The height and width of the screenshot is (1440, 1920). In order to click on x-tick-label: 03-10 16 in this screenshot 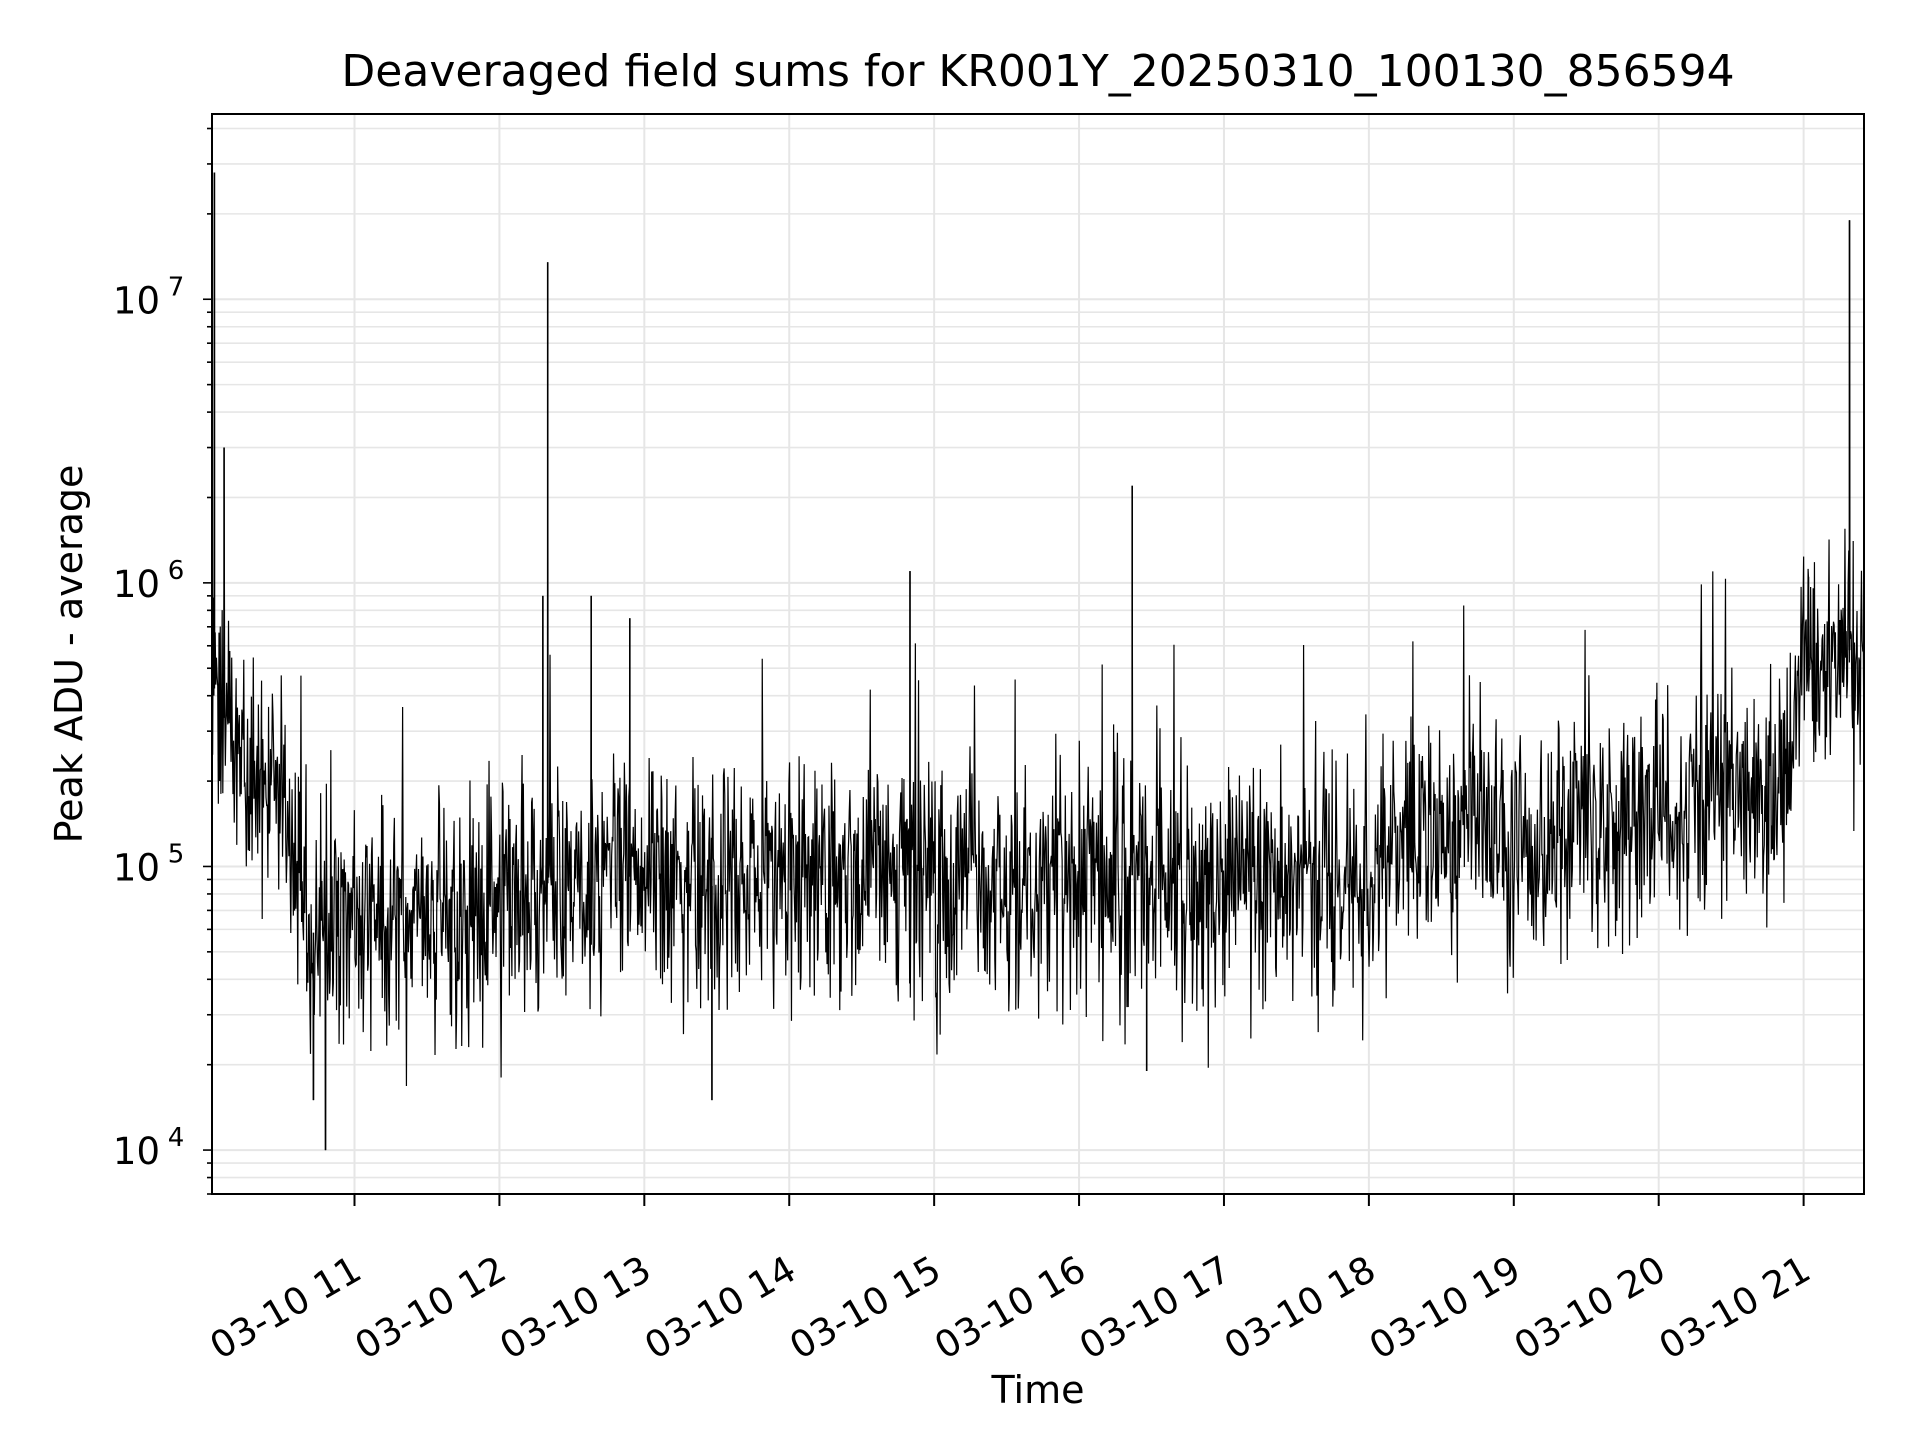, I will do `click(1010, 1308)`.